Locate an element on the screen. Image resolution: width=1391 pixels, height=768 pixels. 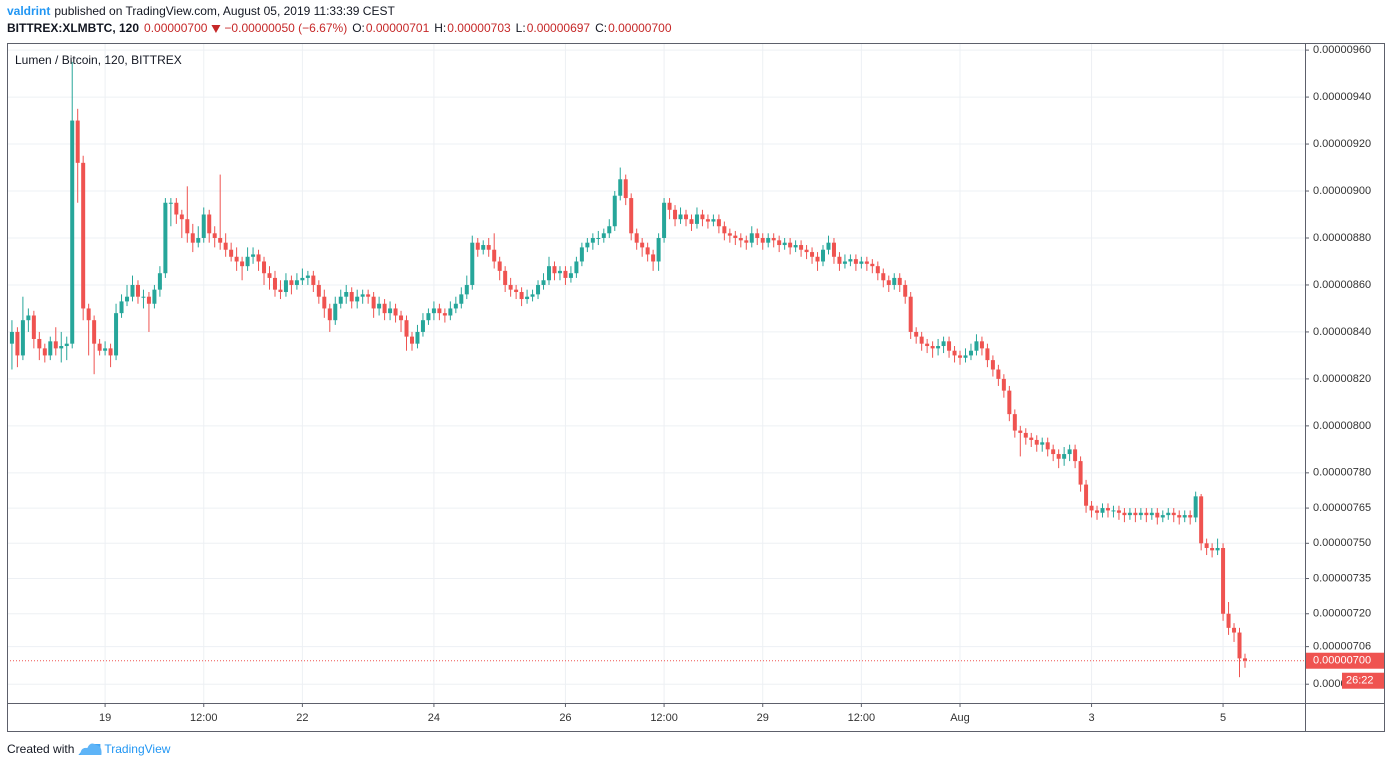
y-tick-label: 0.00000765 is located at coordinates (1342, 508).